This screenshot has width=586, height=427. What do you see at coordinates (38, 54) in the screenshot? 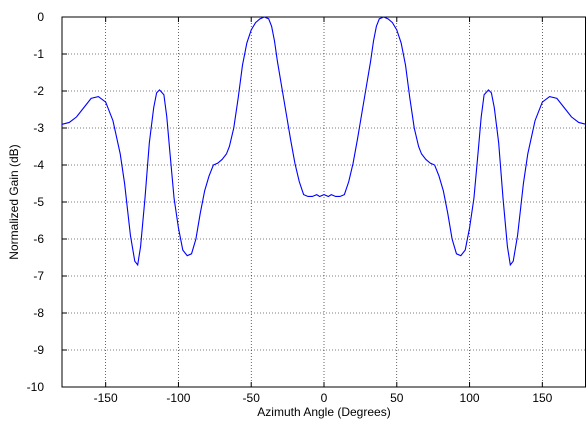
I see `y-tick-label: -1` at bounding box center [38, 54].